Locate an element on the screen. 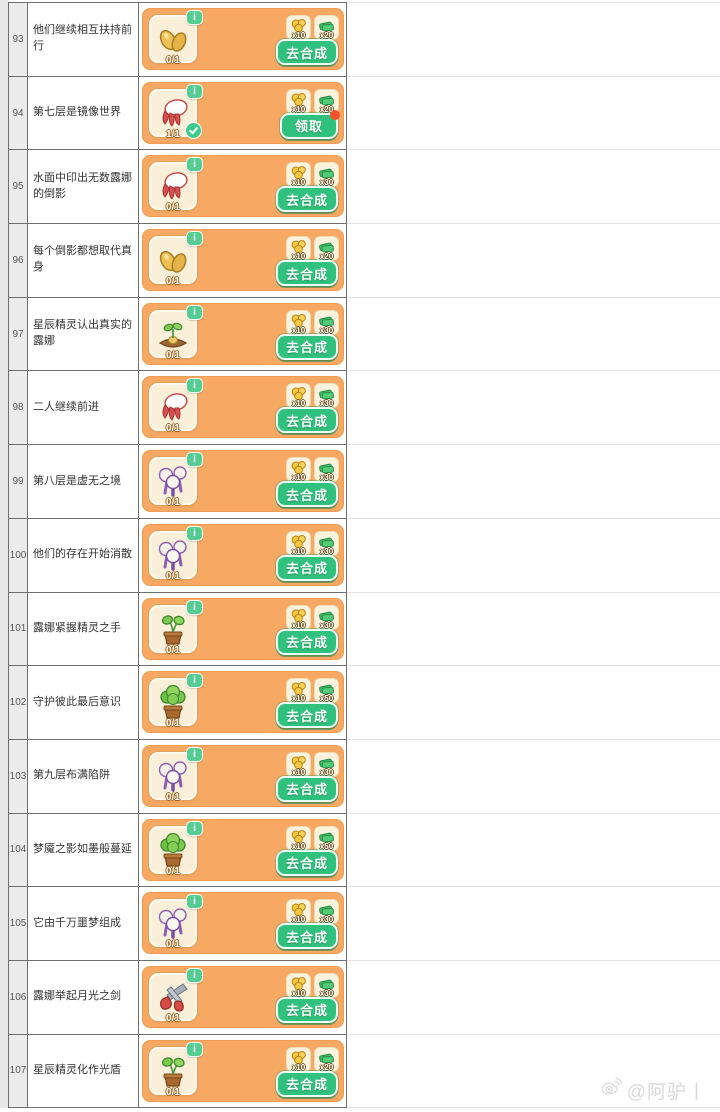  table-row: 98 二人继续前进 is located at coordinates (364, 408).